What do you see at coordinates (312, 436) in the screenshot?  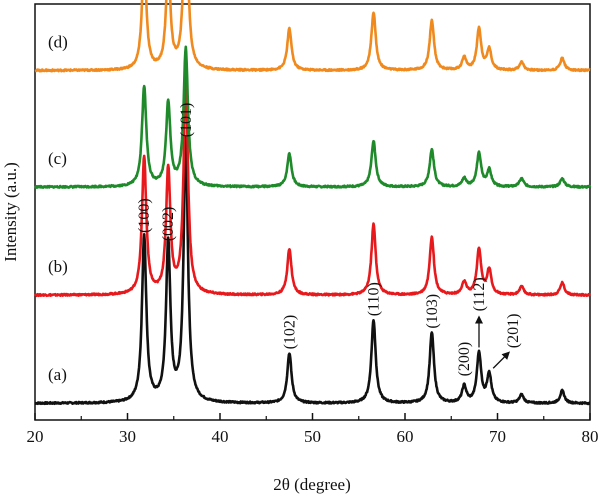 I see `x-tick-label-3: 50` at bounding box center [312, 436].